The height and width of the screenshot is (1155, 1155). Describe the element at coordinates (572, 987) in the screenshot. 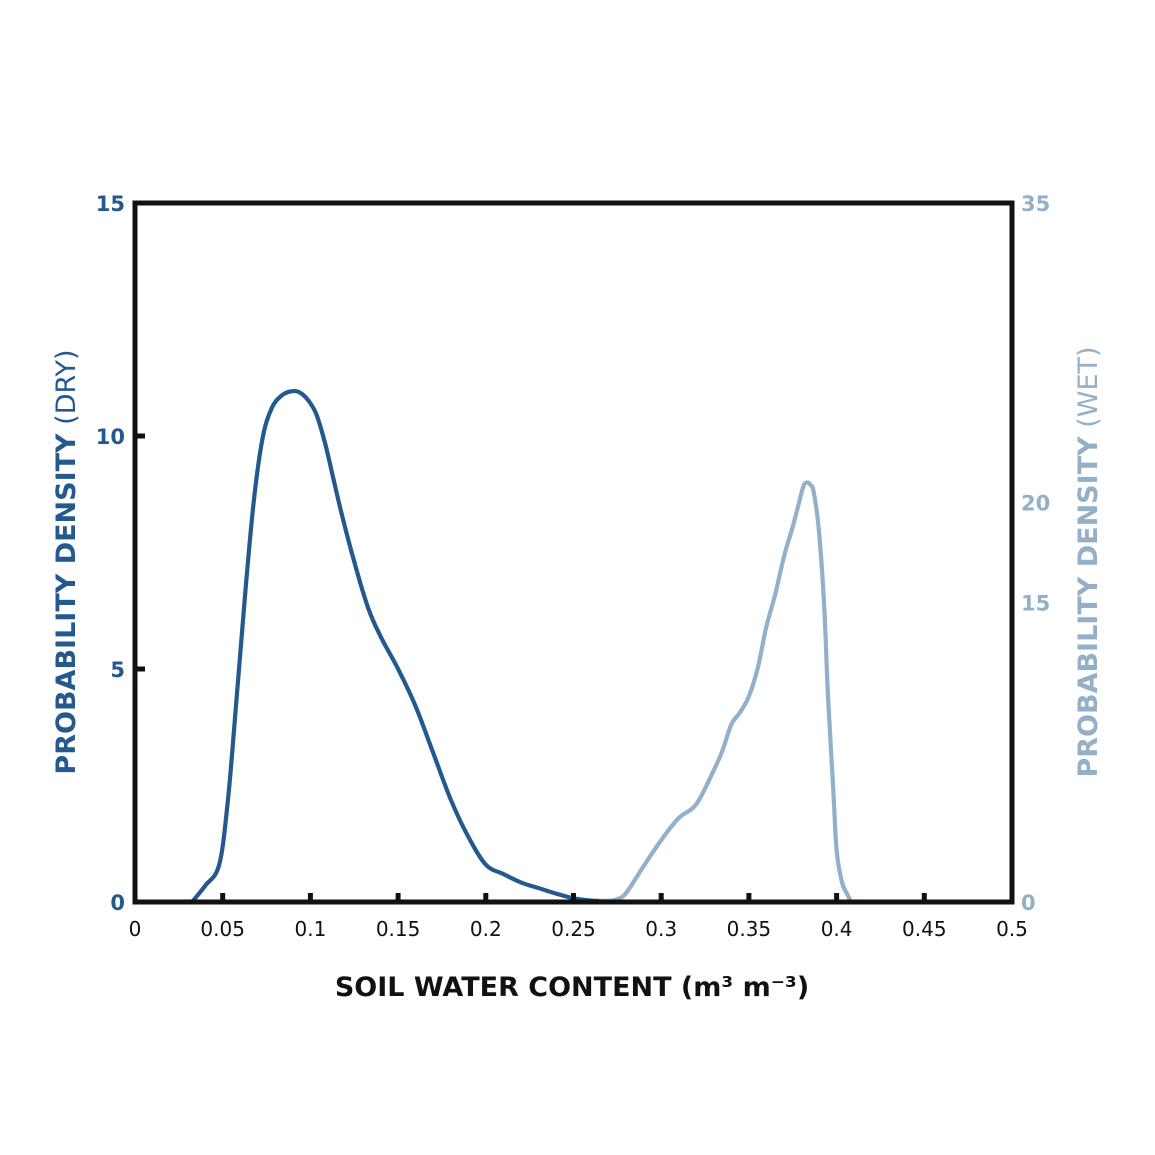

I see `x-axis-title: SOIL WATER CONTENT (m³ m⁻³)` at that location.